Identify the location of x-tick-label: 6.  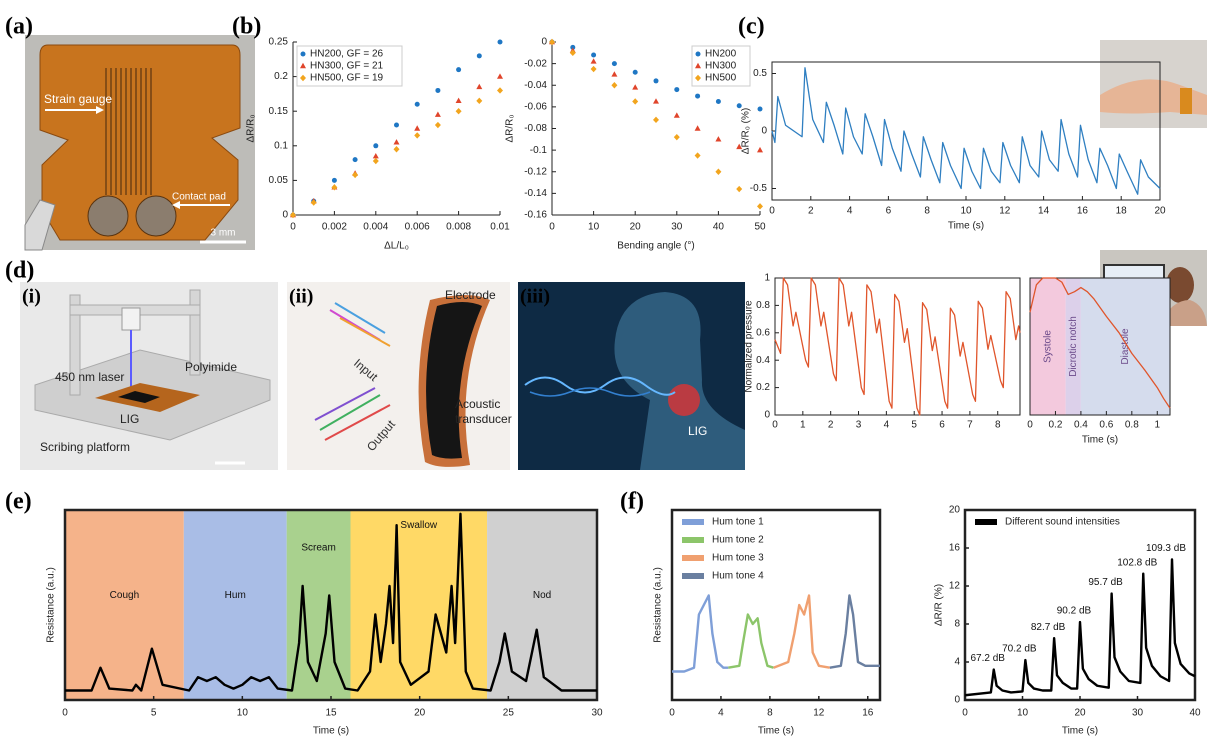
(942, 425).